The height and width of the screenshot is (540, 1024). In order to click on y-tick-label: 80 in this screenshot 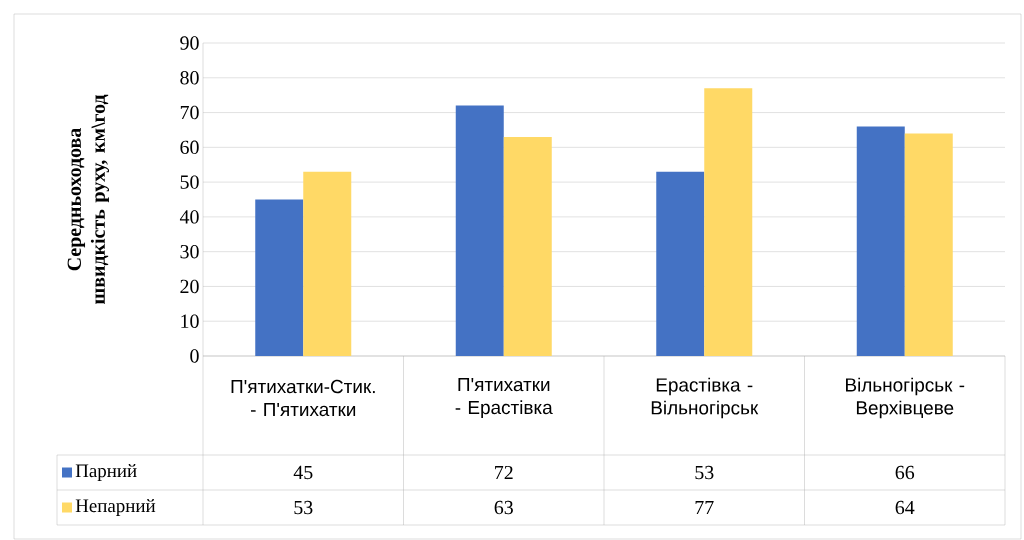, I will do `click(189, 78)`.